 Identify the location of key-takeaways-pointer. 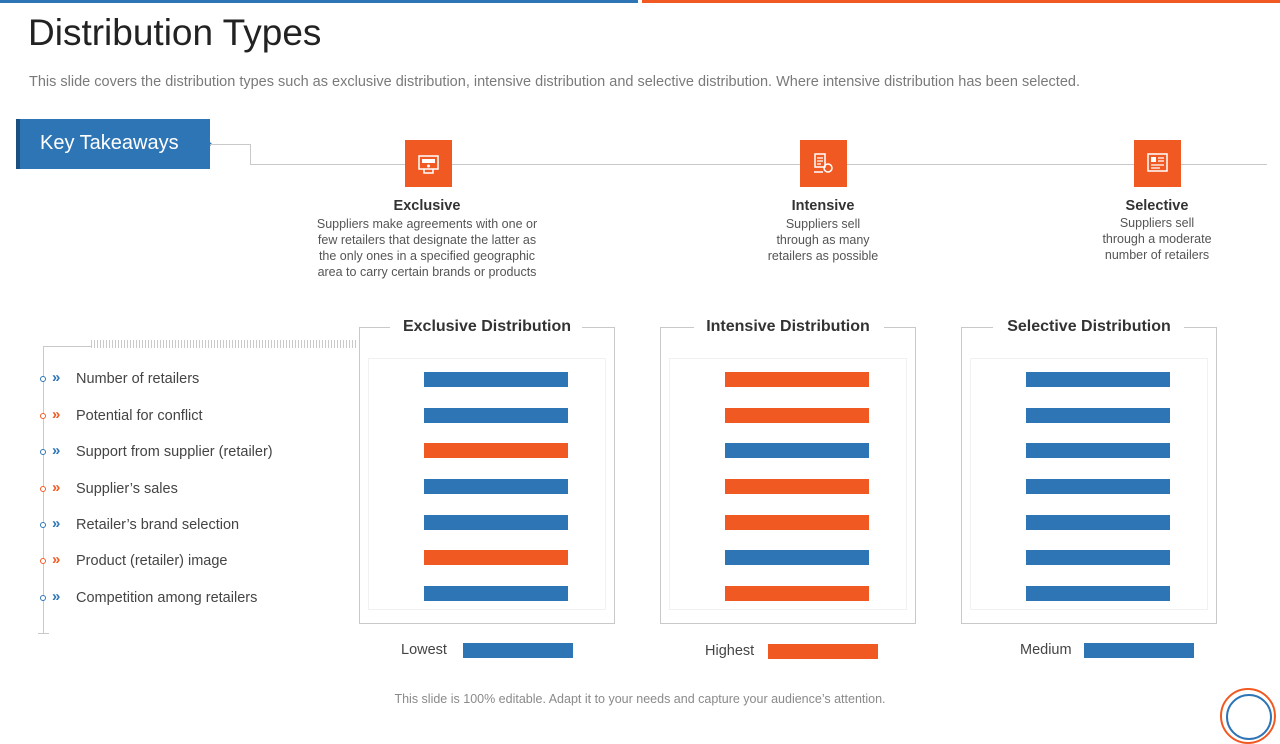
(209, 144).